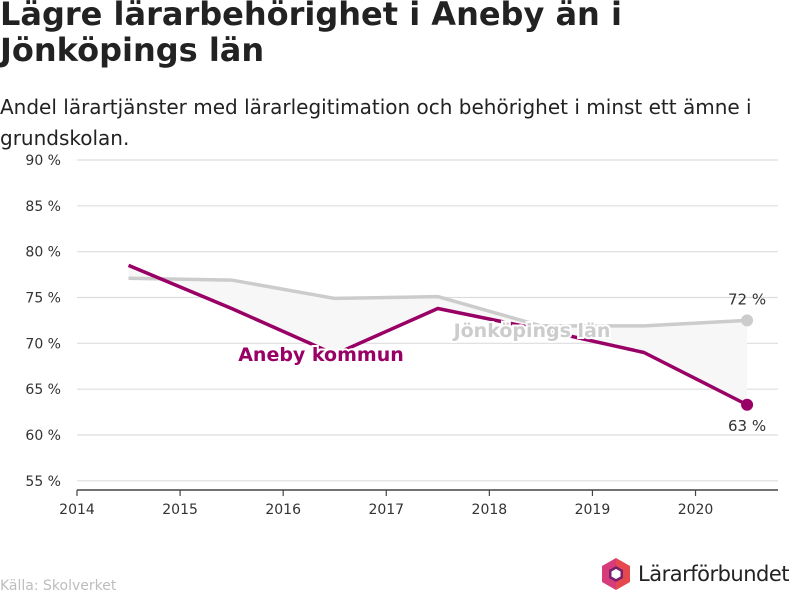 Image resolution: width=800 pixels, height=600 pixels. Describe the element at coordinates (77, 510) in the screenshot. I see `x-tick-label: 2014` at that location.